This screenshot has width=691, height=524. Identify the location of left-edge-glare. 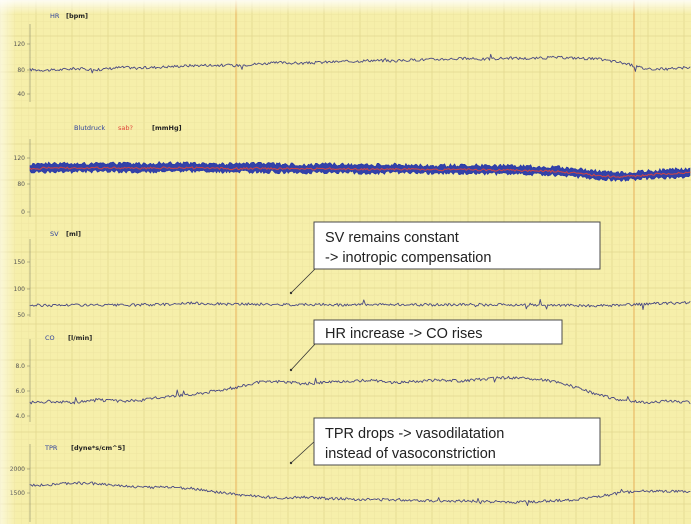
(8, 262).